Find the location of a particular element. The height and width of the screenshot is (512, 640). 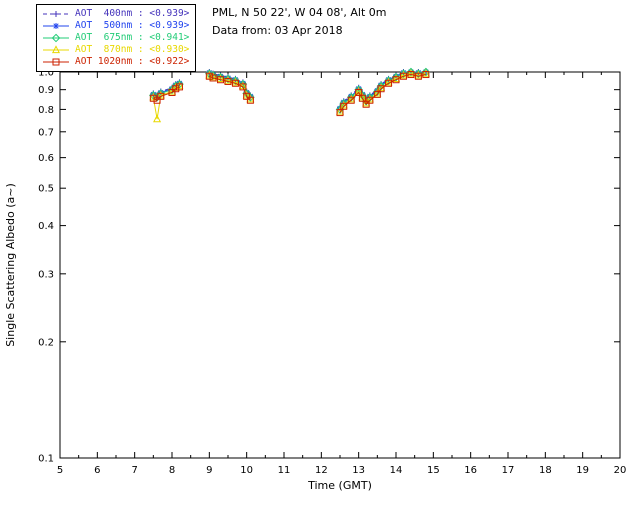

svg-text: 1.0 is located at coordinates (46, 73).